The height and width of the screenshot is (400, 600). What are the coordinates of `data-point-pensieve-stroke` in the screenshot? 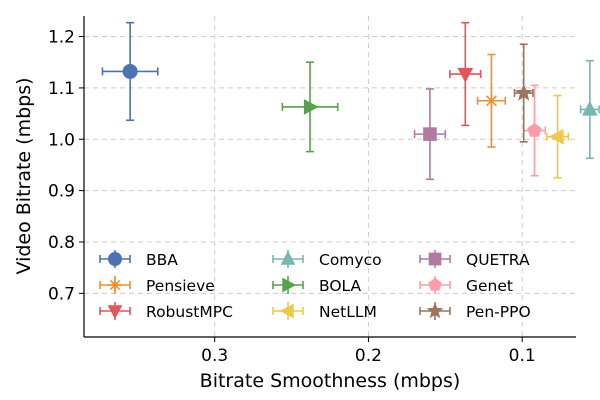 It's located at (491, 101).